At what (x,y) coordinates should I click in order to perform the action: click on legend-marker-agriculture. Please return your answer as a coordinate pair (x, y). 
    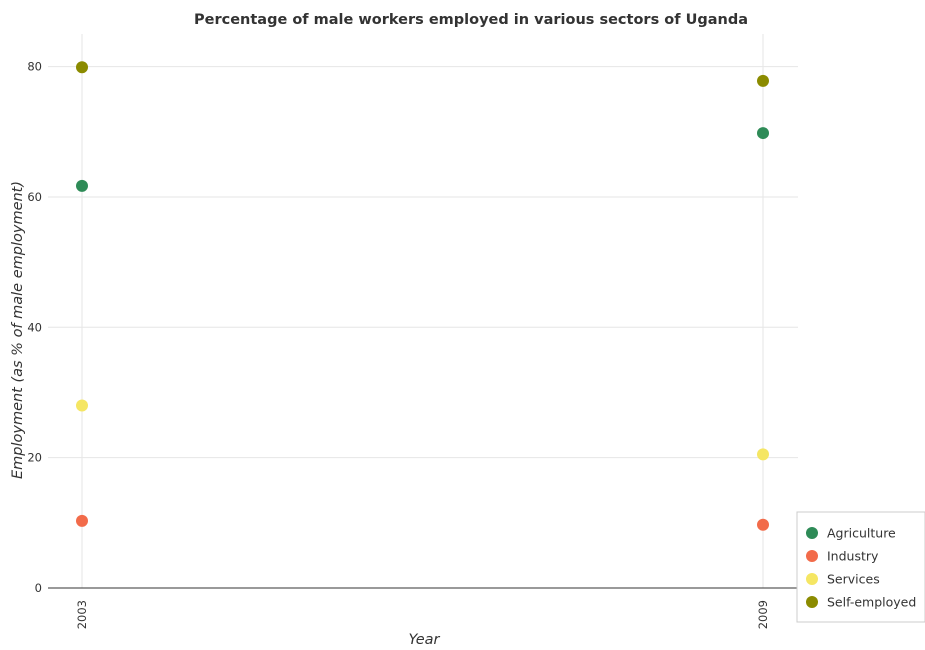
    Looking at the image, I should click on (812, 533).